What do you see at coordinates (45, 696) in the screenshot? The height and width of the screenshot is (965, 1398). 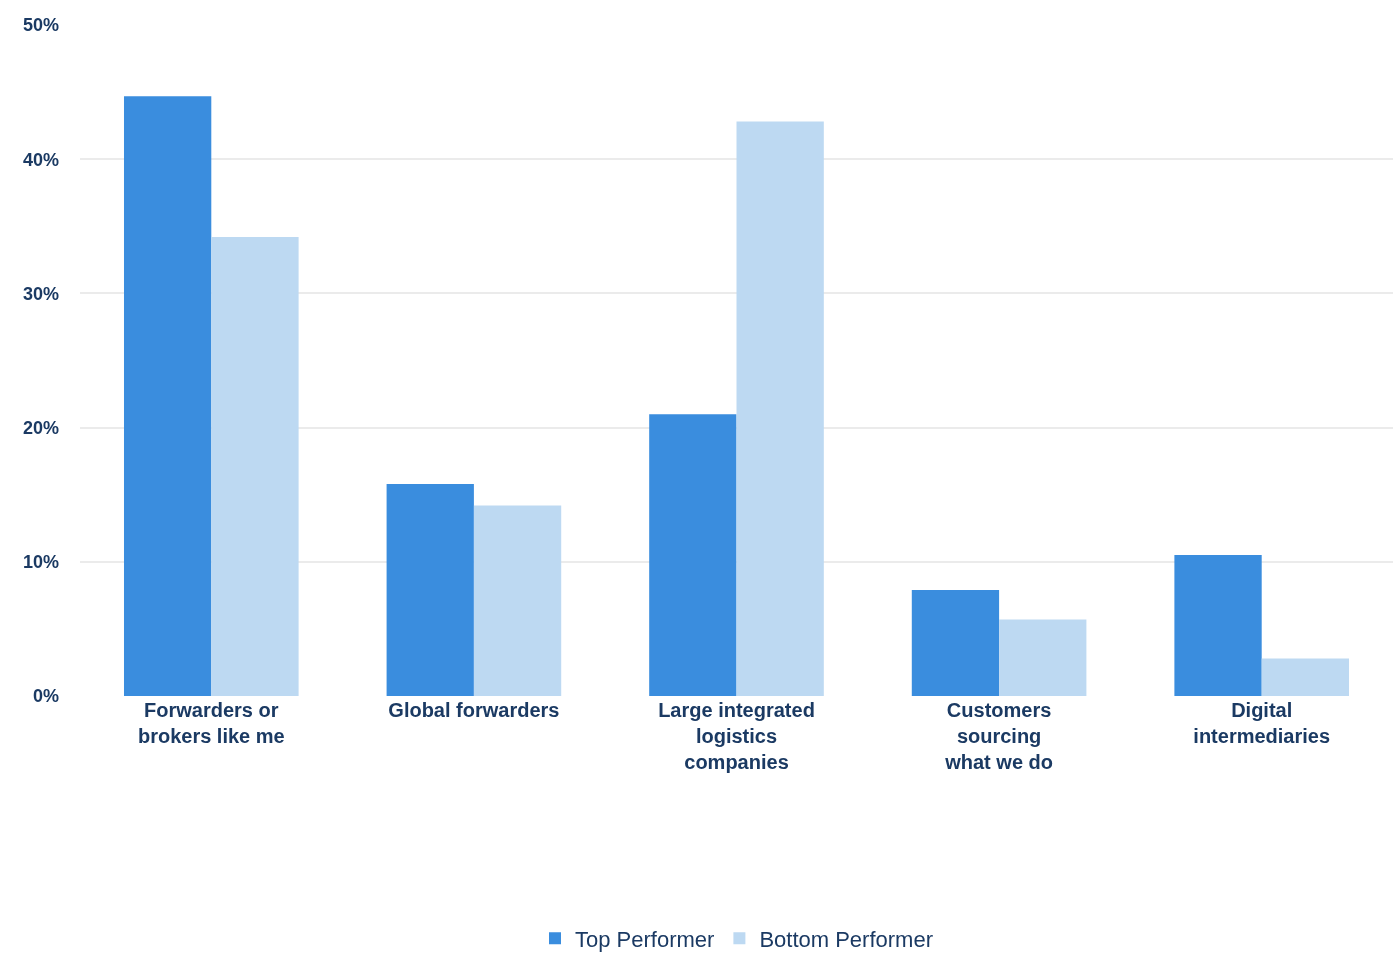 I see `y-tick-label: 0%` at bounding box center [45, 696].